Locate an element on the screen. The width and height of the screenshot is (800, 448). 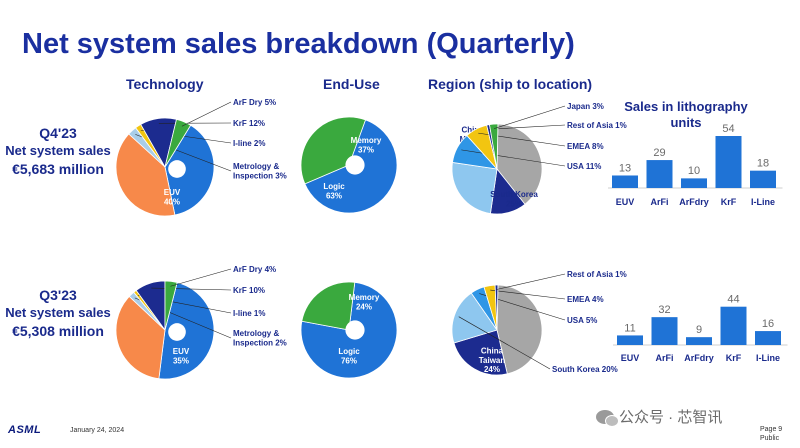
units-q3-category-arfi: ArFi is located at coordinates (665, 358).